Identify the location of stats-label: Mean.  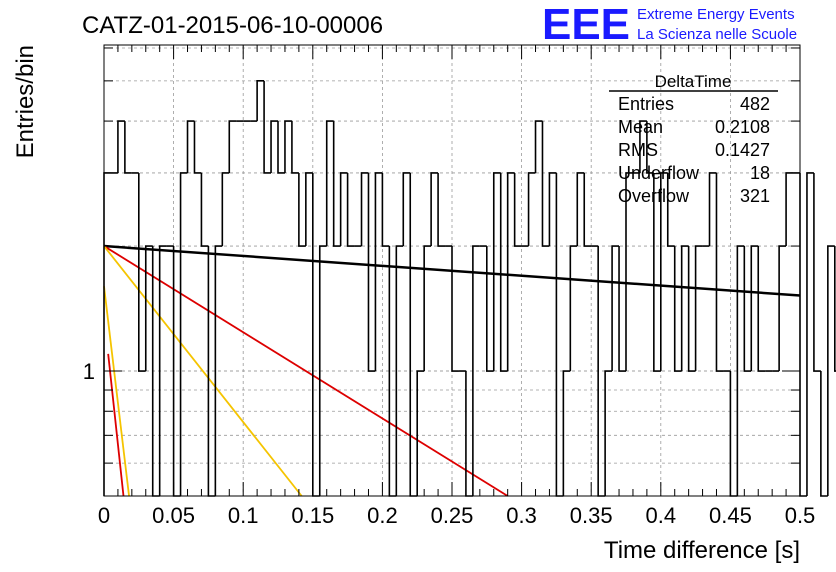
(640, 127).